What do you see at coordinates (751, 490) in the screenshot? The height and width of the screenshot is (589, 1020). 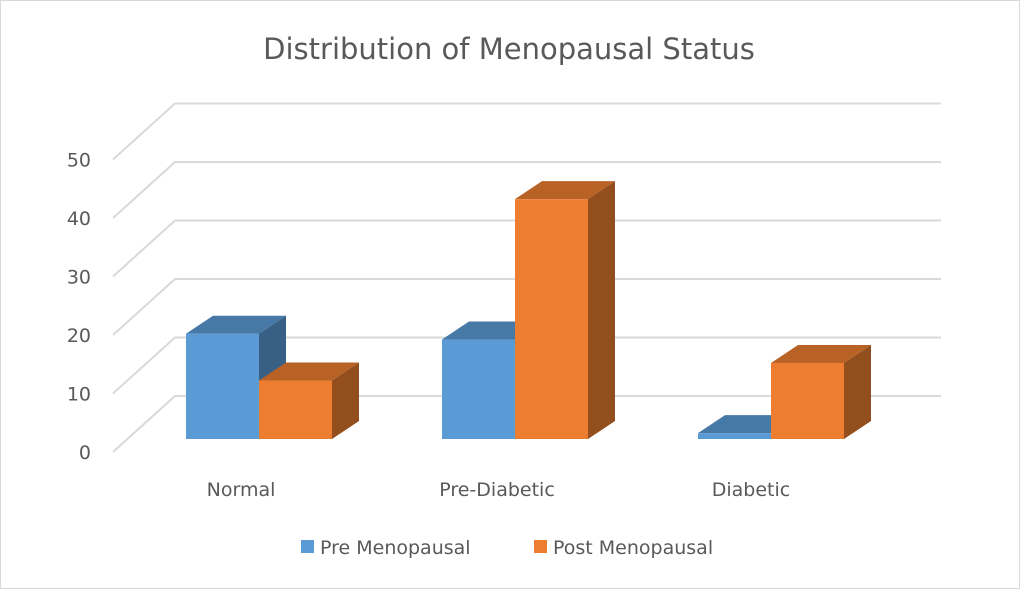 I see `x-category-label: Diabetic` at bounding box center [751, 490].